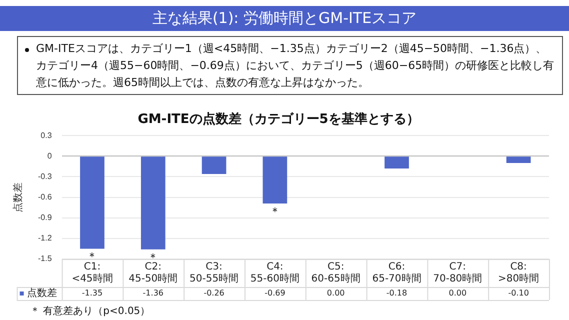 The width and height of the screenshot is (569, 320). Describe the element at coordinates (275, 273) in the screenshot. I see `x-tick-label: C4: 55-60時間` at that location.